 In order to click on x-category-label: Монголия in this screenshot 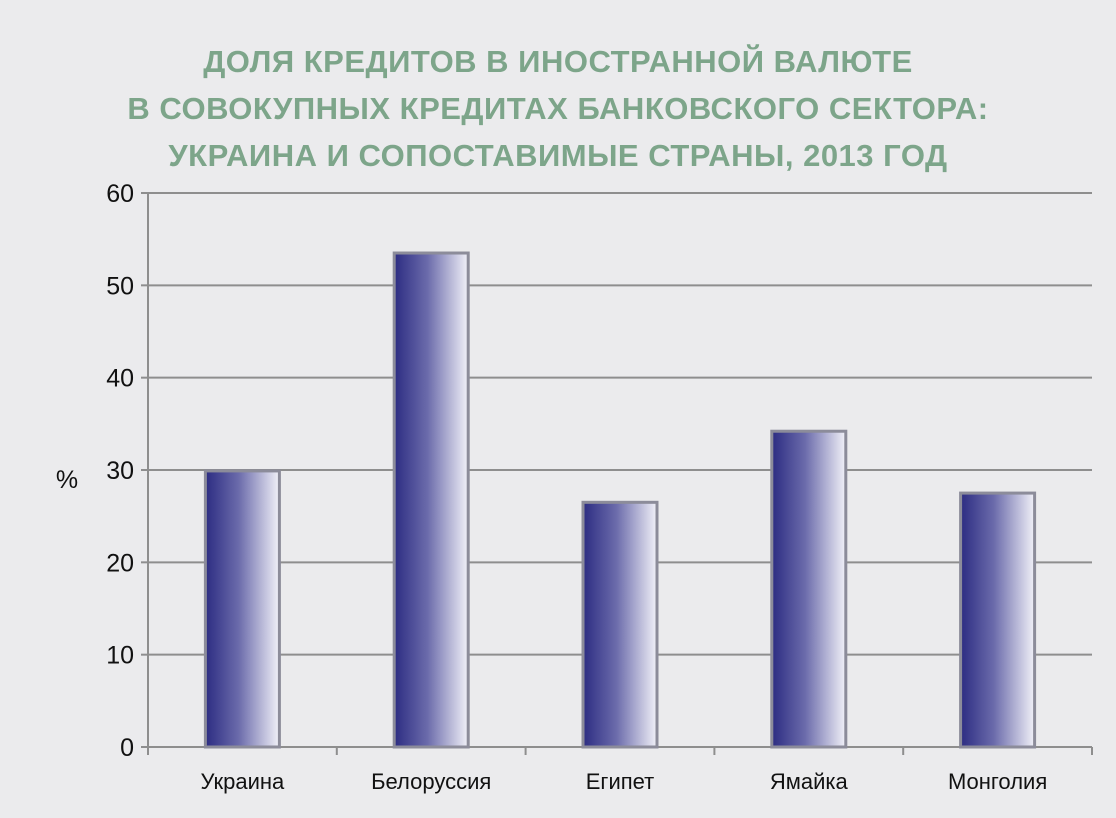, I will do `click(997, 781)`.